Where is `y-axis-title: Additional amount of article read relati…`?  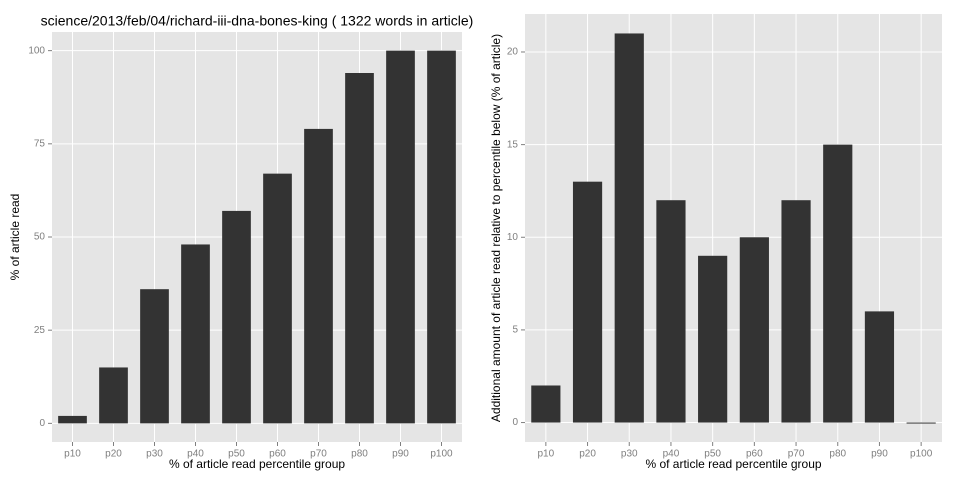 y-axis-title: Additional amount of article read relati… is located at coordinates (496, 228).